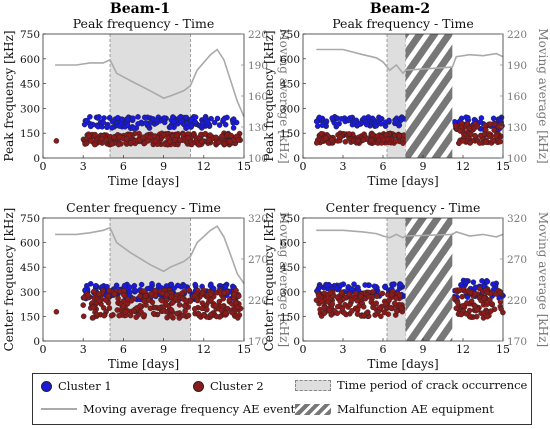 The width and height of the screenshot is (550, 429). What do you see at coordinates (204, 349) in the screenshot?
I see `x-tick-label: 12` at bounding box center [204, 349].